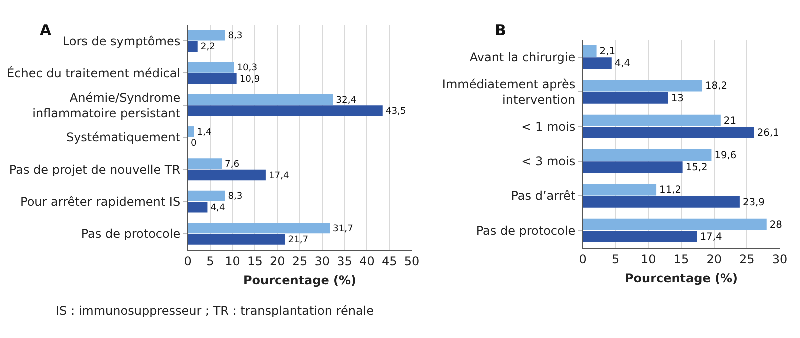 Image resolution: width=800 pixels, height=338 pixels. Describe the element at coordinates (677, 98) in the screenshot. I see `data-label: 13` at that location.